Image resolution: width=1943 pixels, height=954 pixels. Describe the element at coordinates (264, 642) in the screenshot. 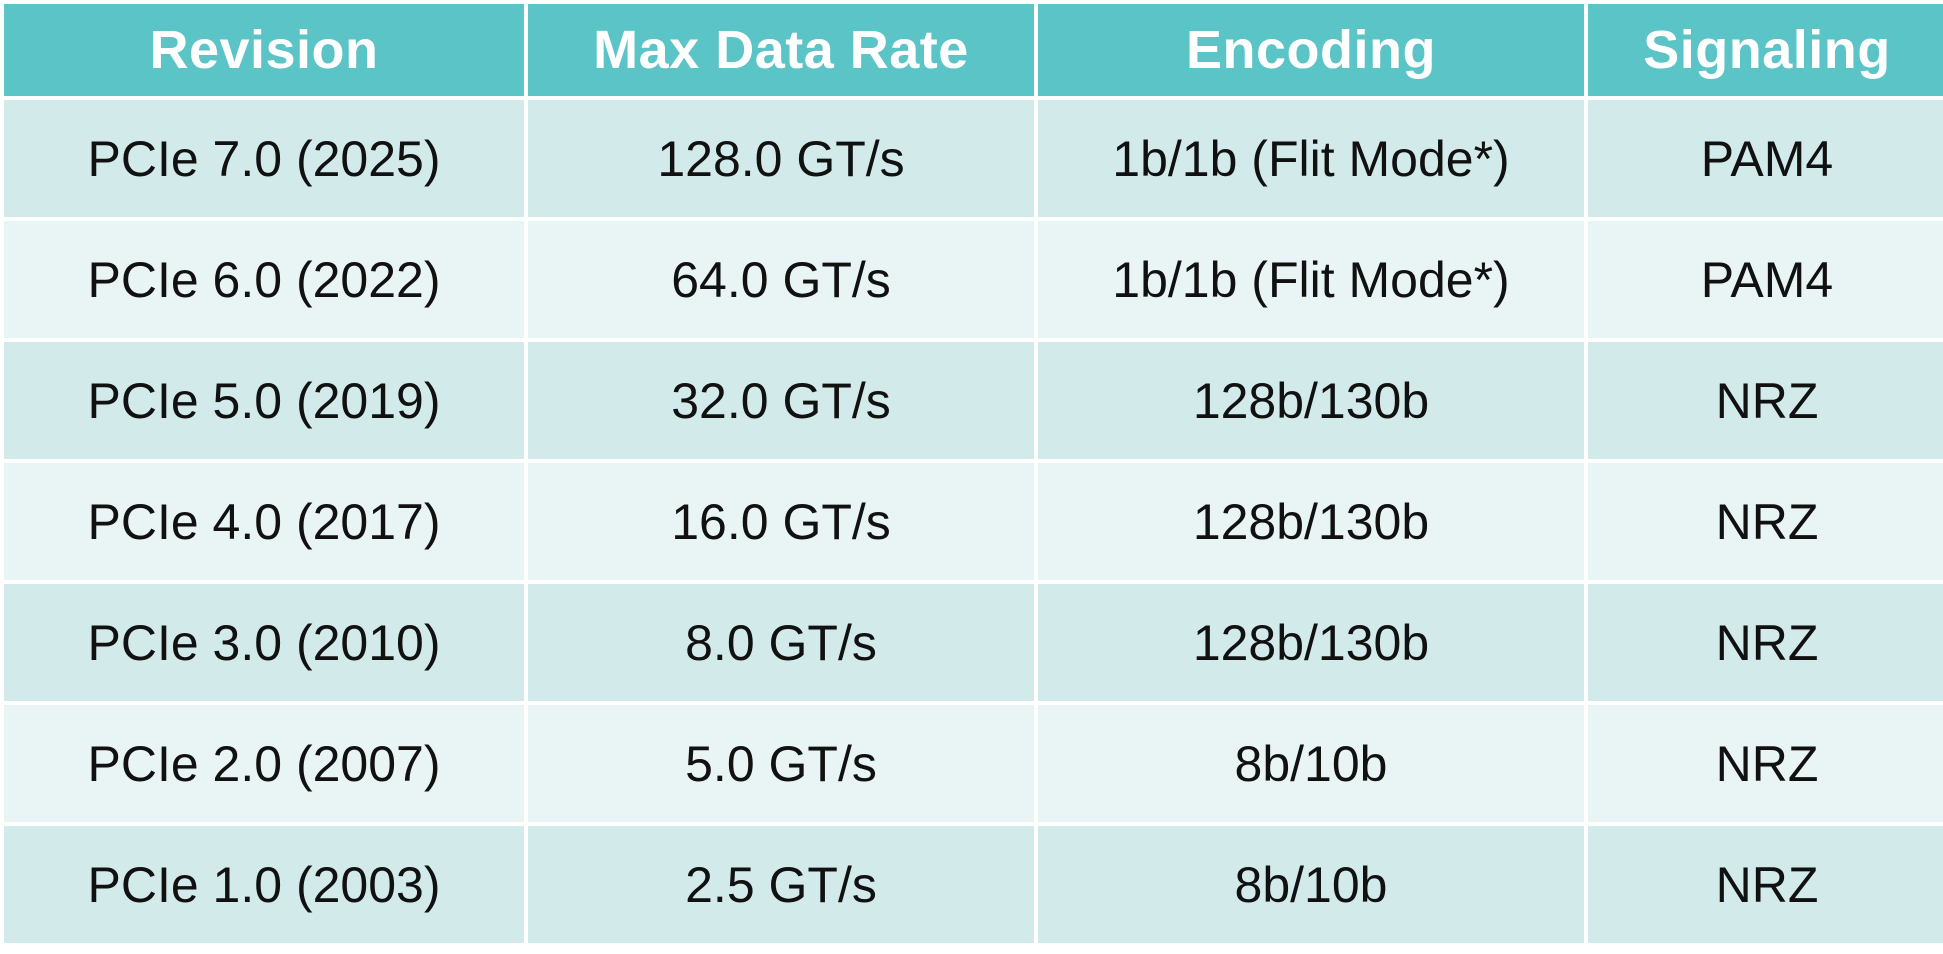

I see `cell-revision: PCIe 3.0 (2010)` at that location.